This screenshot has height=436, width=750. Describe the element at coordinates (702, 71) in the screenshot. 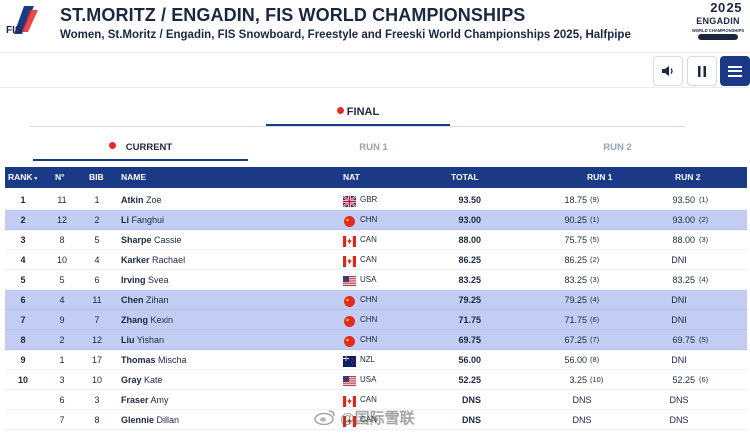

I see `pause-button` at that location.